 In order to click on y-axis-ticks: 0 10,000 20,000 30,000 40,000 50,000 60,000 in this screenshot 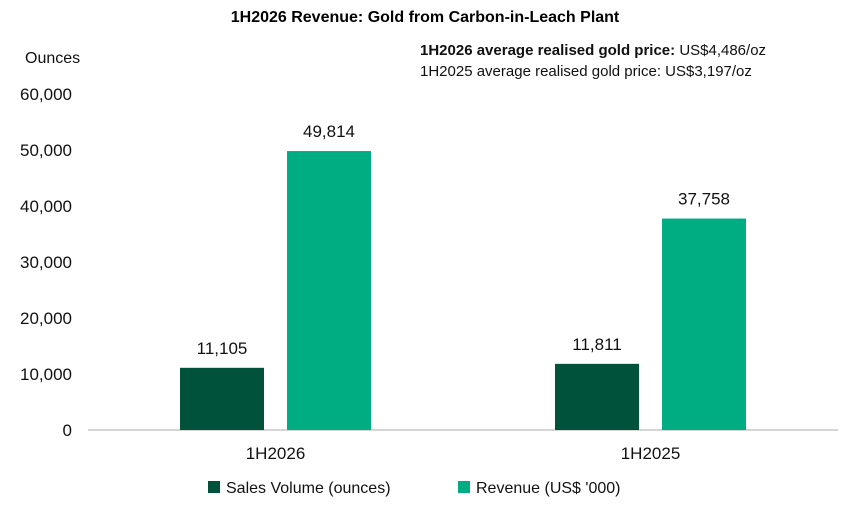, I will do `click(46, 262)`.